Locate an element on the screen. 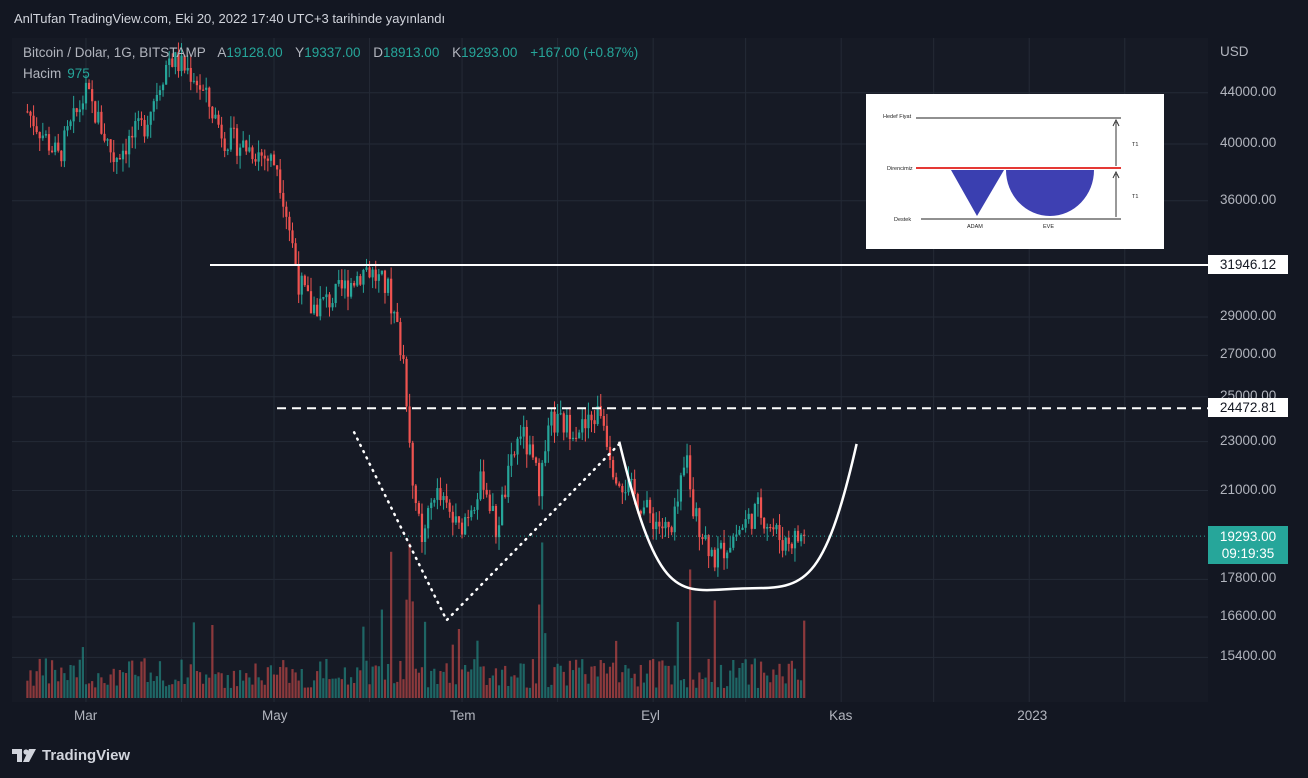 The width and height of the screenshot is (1308, 778). support-label: Destek is located at coordinates (902, 220).